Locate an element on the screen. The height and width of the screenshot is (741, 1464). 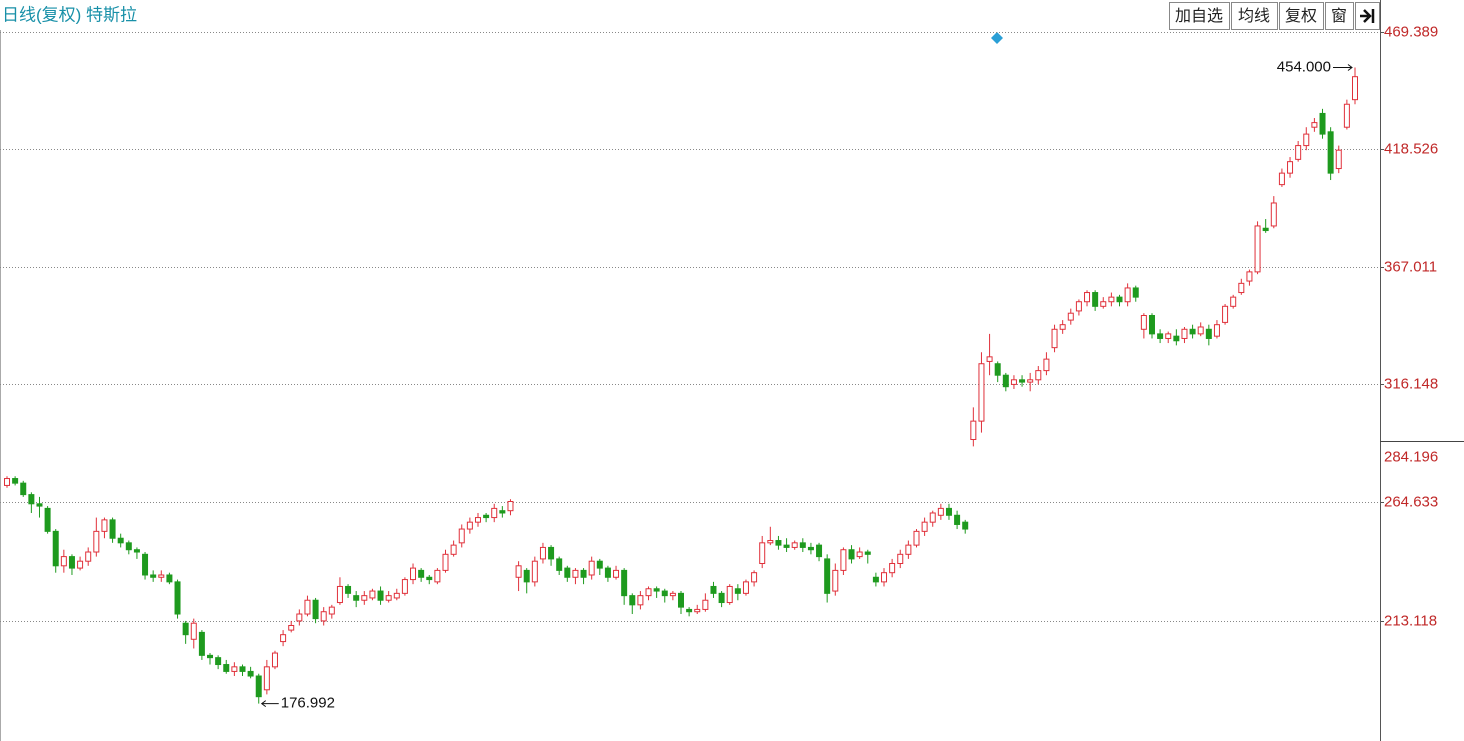
button-label: 窗 is located at coordinates (1339, 16).